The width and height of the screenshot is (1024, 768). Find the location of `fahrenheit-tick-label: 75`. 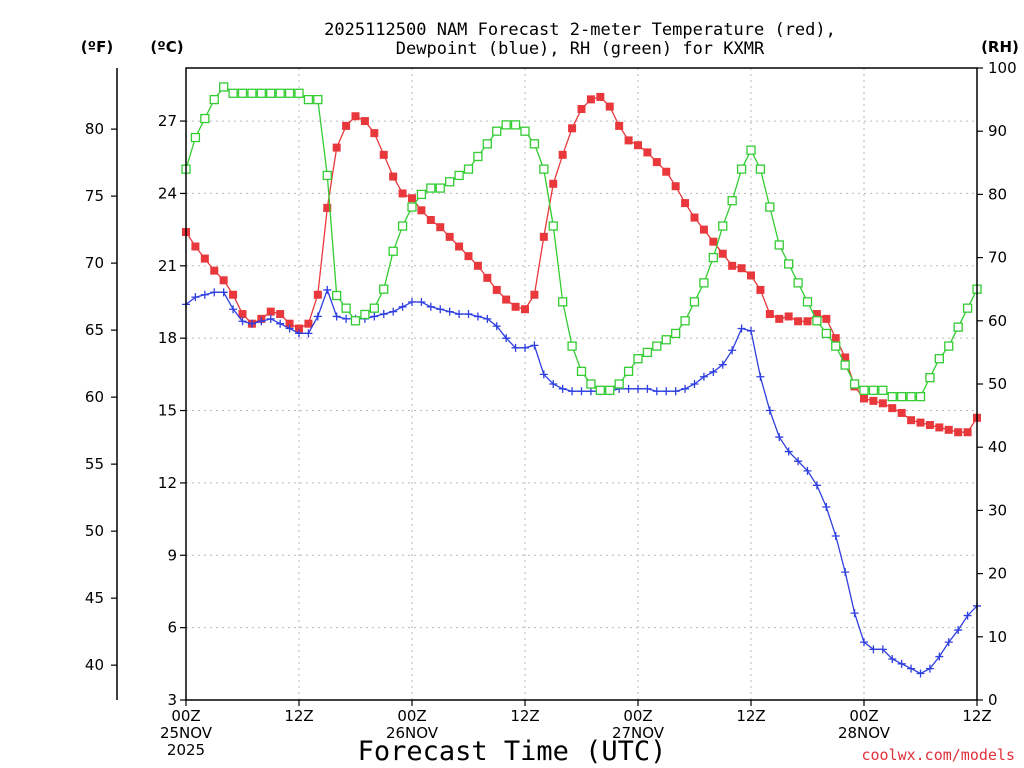

fahrenheit-tick-label: 75 is located at coordinates (94, 196).